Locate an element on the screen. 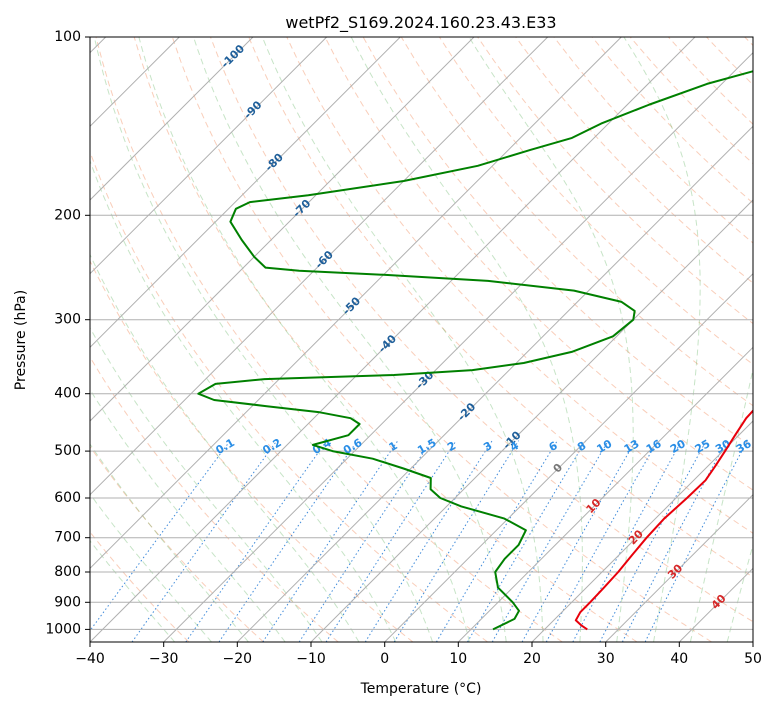 The height and width of the screenshot is (712, 775). x-tick-label: 40 is located at coordinates (679, 659).